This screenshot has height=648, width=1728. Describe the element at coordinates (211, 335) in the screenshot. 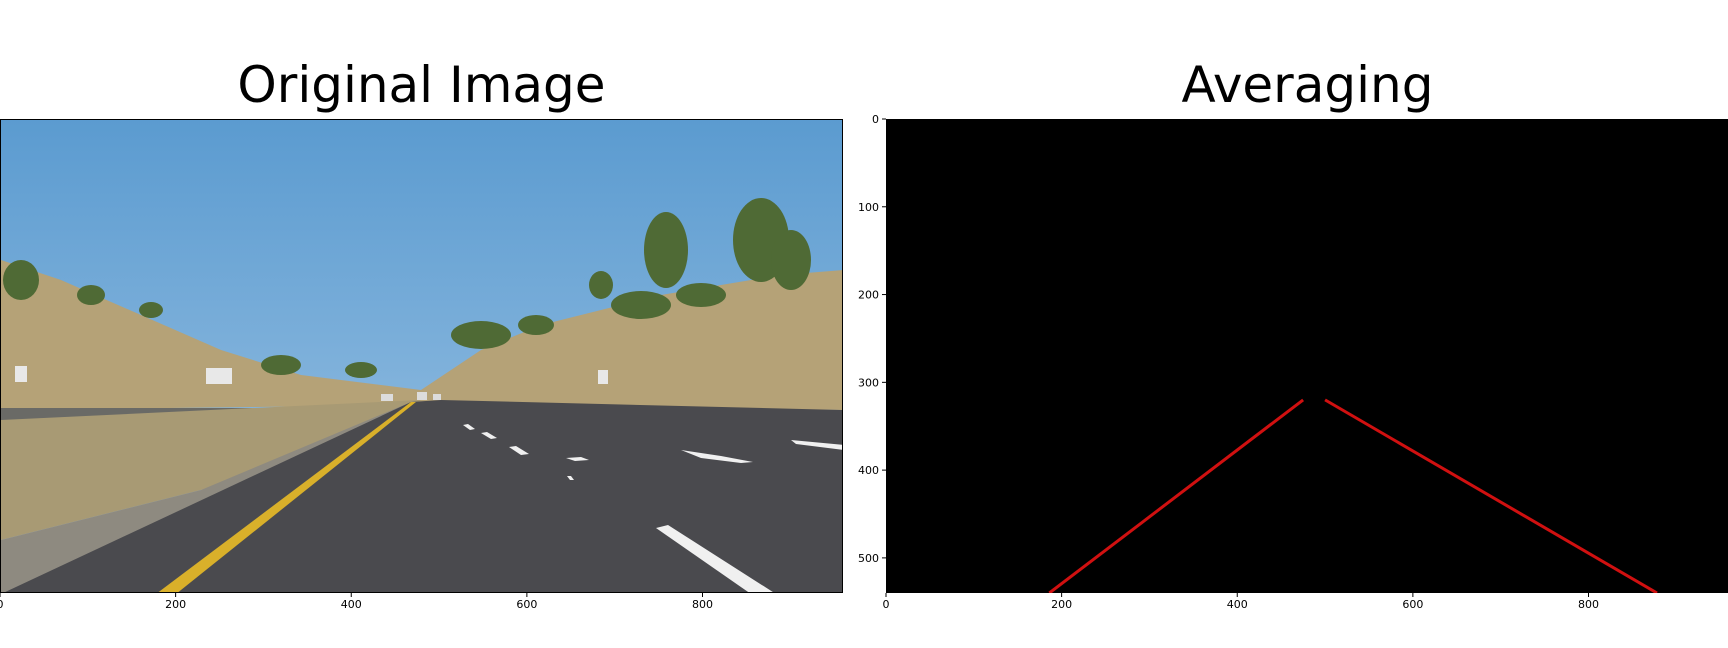

I see `left-hillside` at that location.